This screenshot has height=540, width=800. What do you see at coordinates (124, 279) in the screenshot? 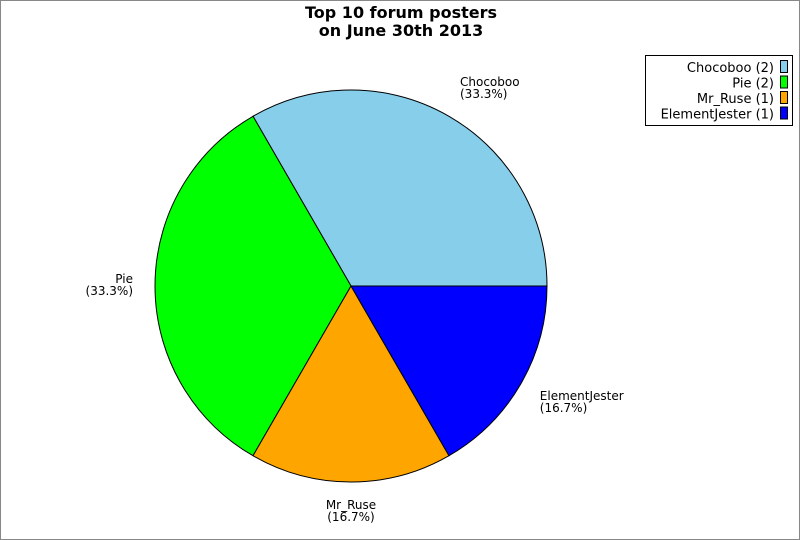
I see `slice-label: Pie` at bounding box center [124, 279].